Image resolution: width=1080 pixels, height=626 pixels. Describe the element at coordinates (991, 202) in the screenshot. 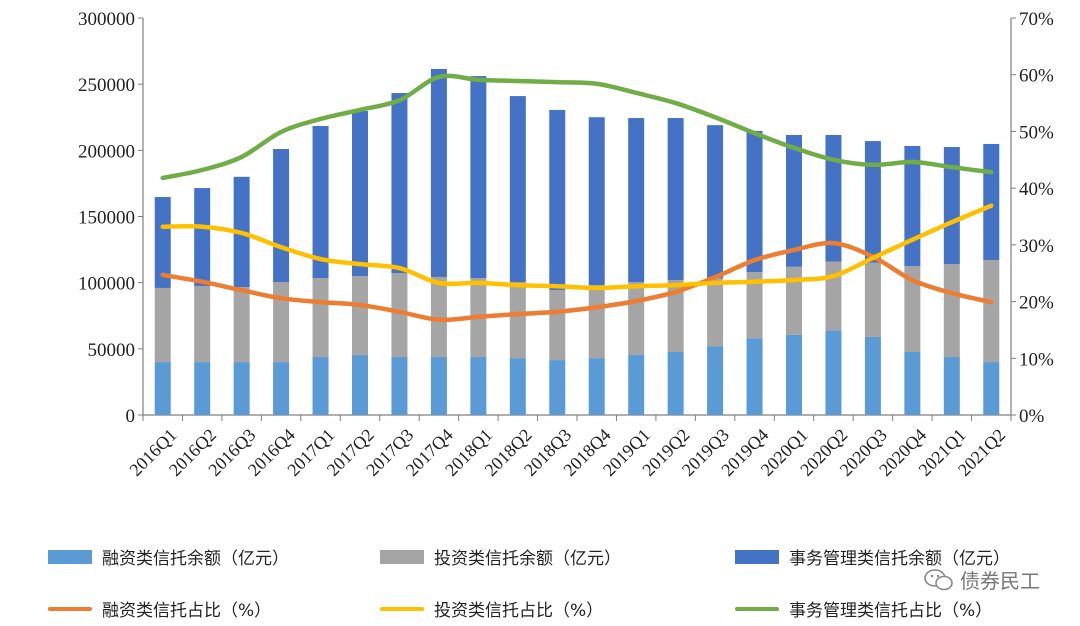

I see `bar-3-2021Q2` at that location.